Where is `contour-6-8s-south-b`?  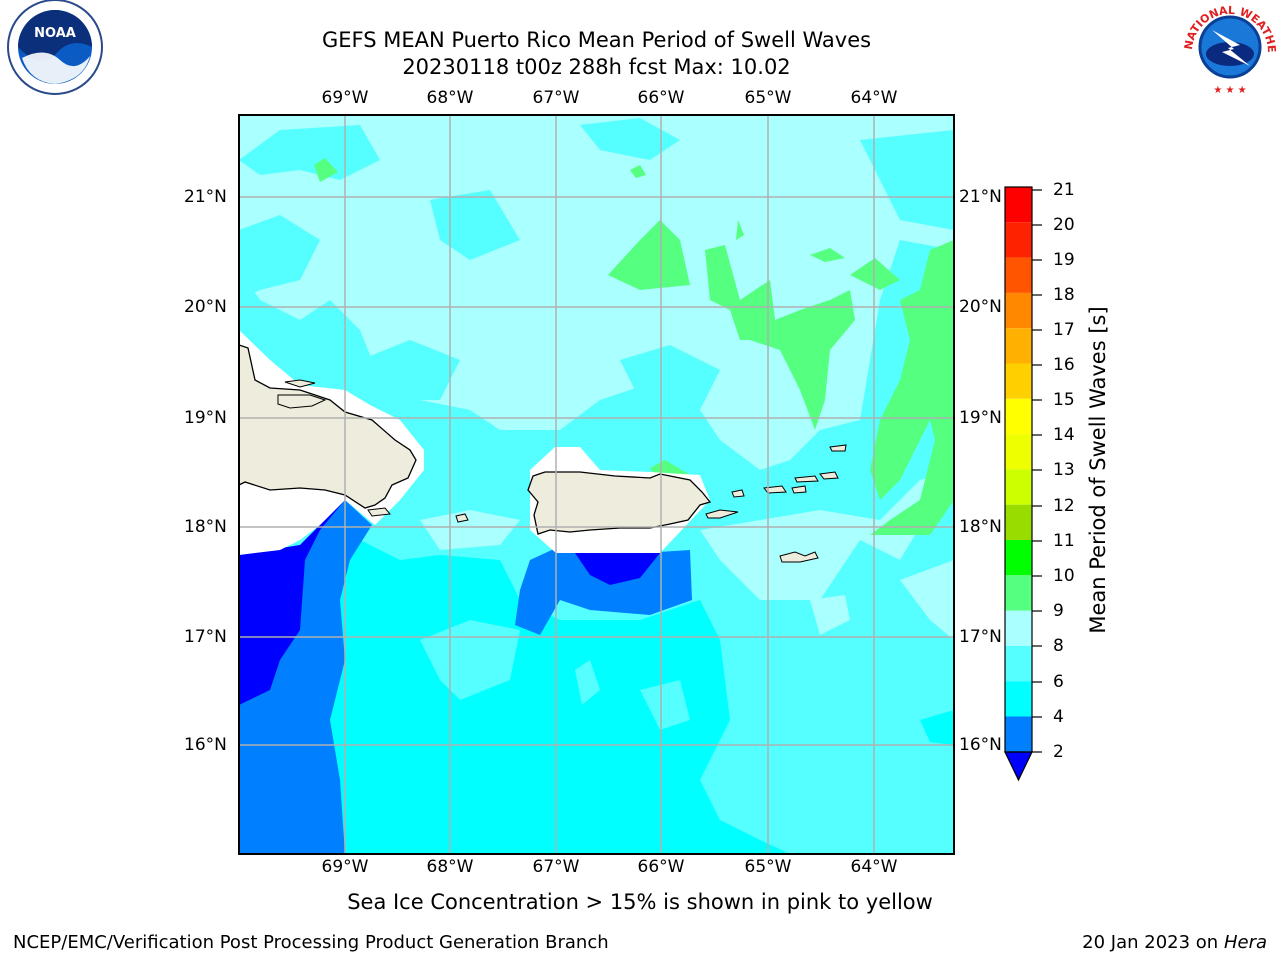 contour-6-8s-south-b is located at coordinates (587, 682).